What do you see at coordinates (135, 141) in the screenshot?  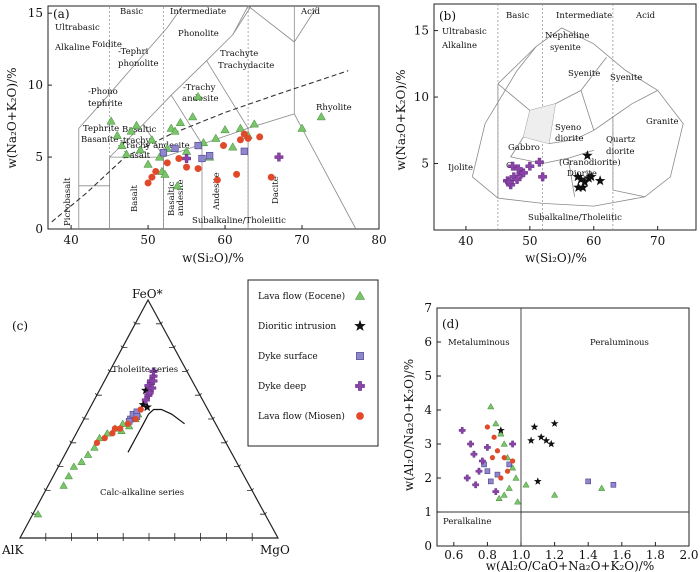 I see `field-label-trachy: -trachy` at bounding box center [135, 141].